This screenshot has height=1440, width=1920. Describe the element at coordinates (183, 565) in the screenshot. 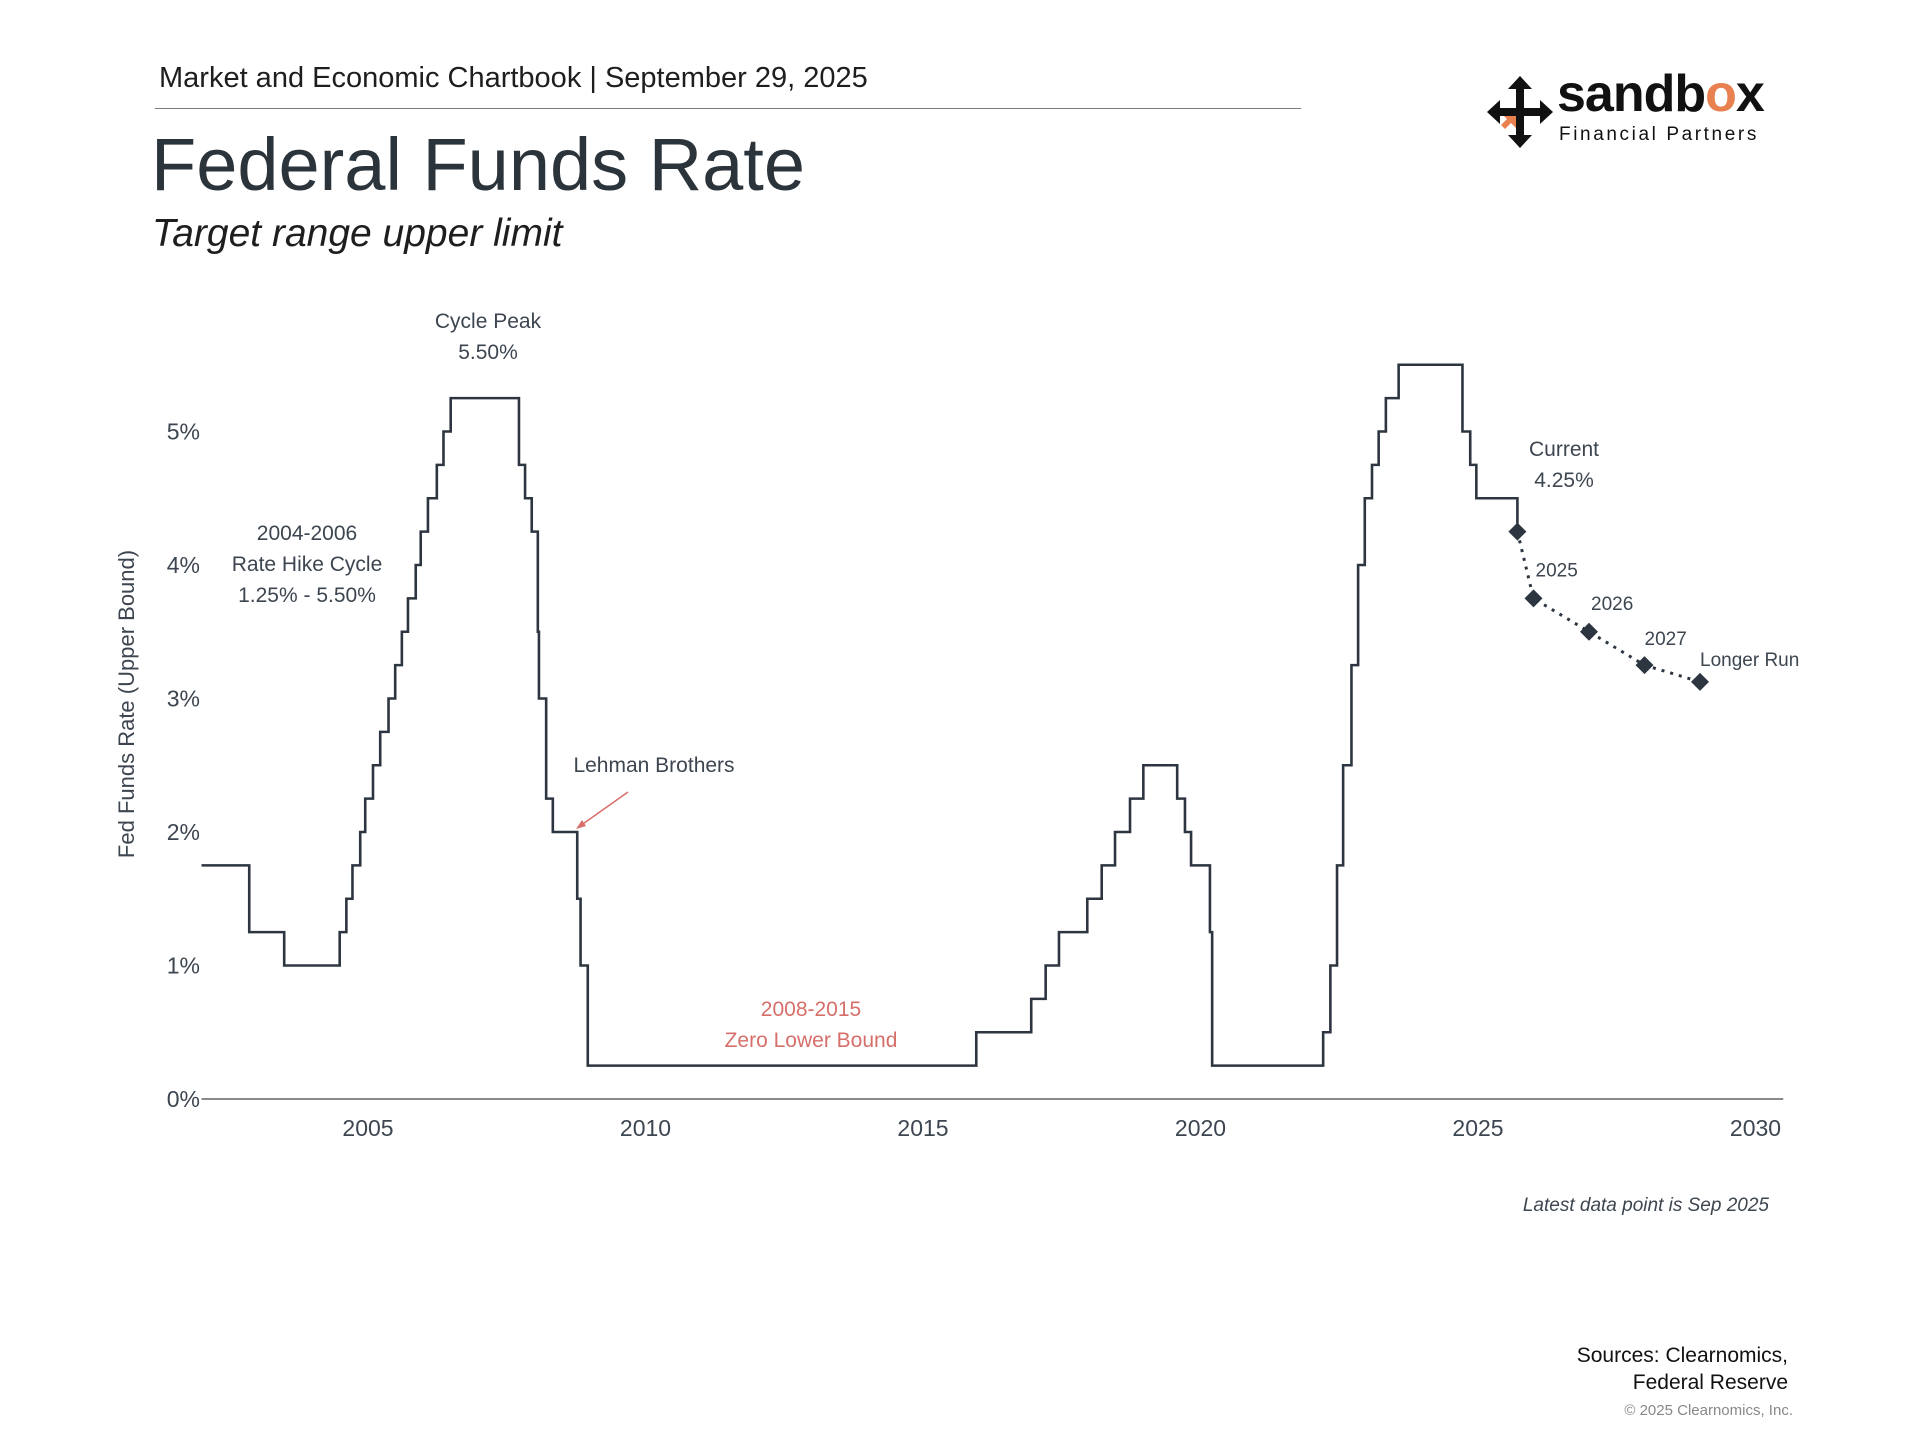

I see `y-tick-label: 4%` at that location.